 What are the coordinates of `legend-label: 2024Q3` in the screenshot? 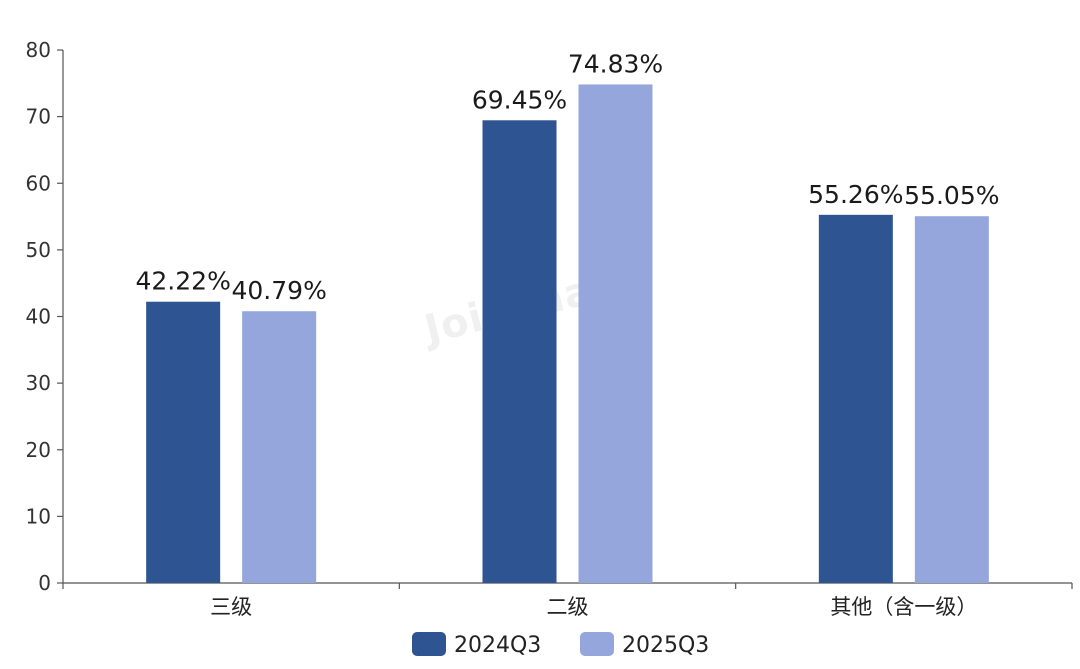 It's located at (497, 645).